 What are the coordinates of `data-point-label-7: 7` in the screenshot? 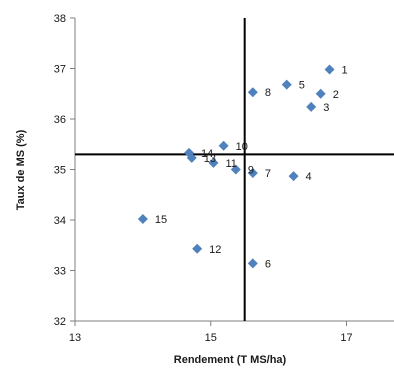 It's located at (268, 174).